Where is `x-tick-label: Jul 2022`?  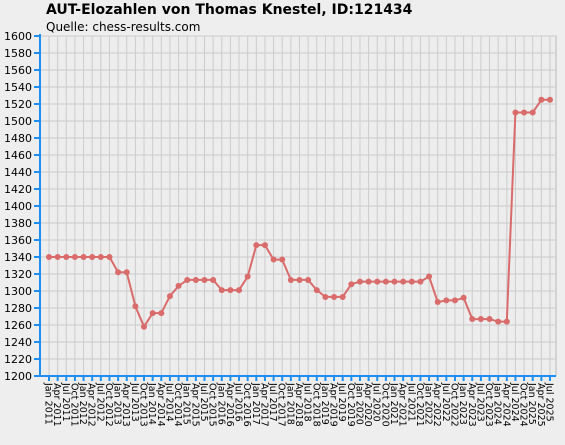
x-tick-label: Jul 2022 is located at coordinates (445, 402).